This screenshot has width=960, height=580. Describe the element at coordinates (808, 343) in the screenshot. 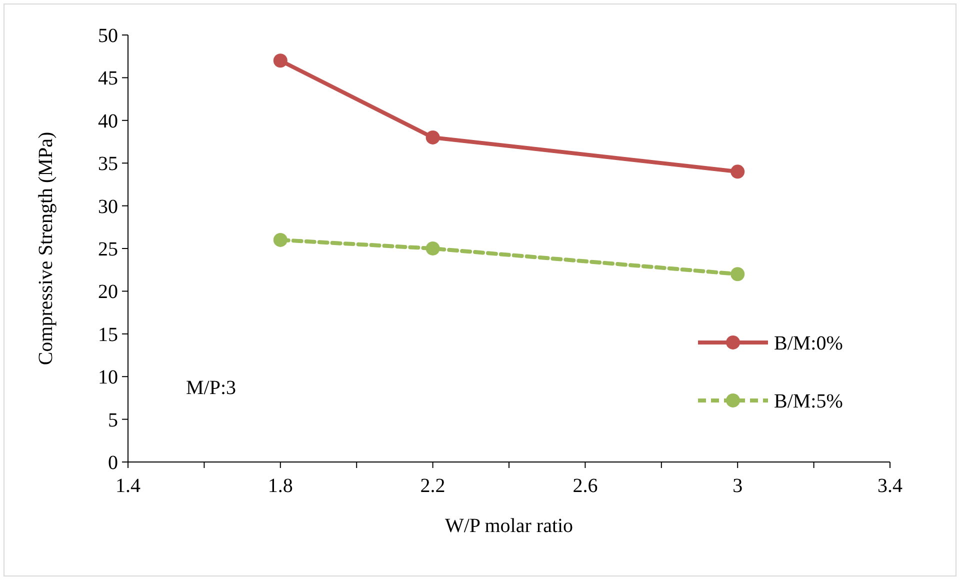

I see `legend-label: B/M:0%` at that location.